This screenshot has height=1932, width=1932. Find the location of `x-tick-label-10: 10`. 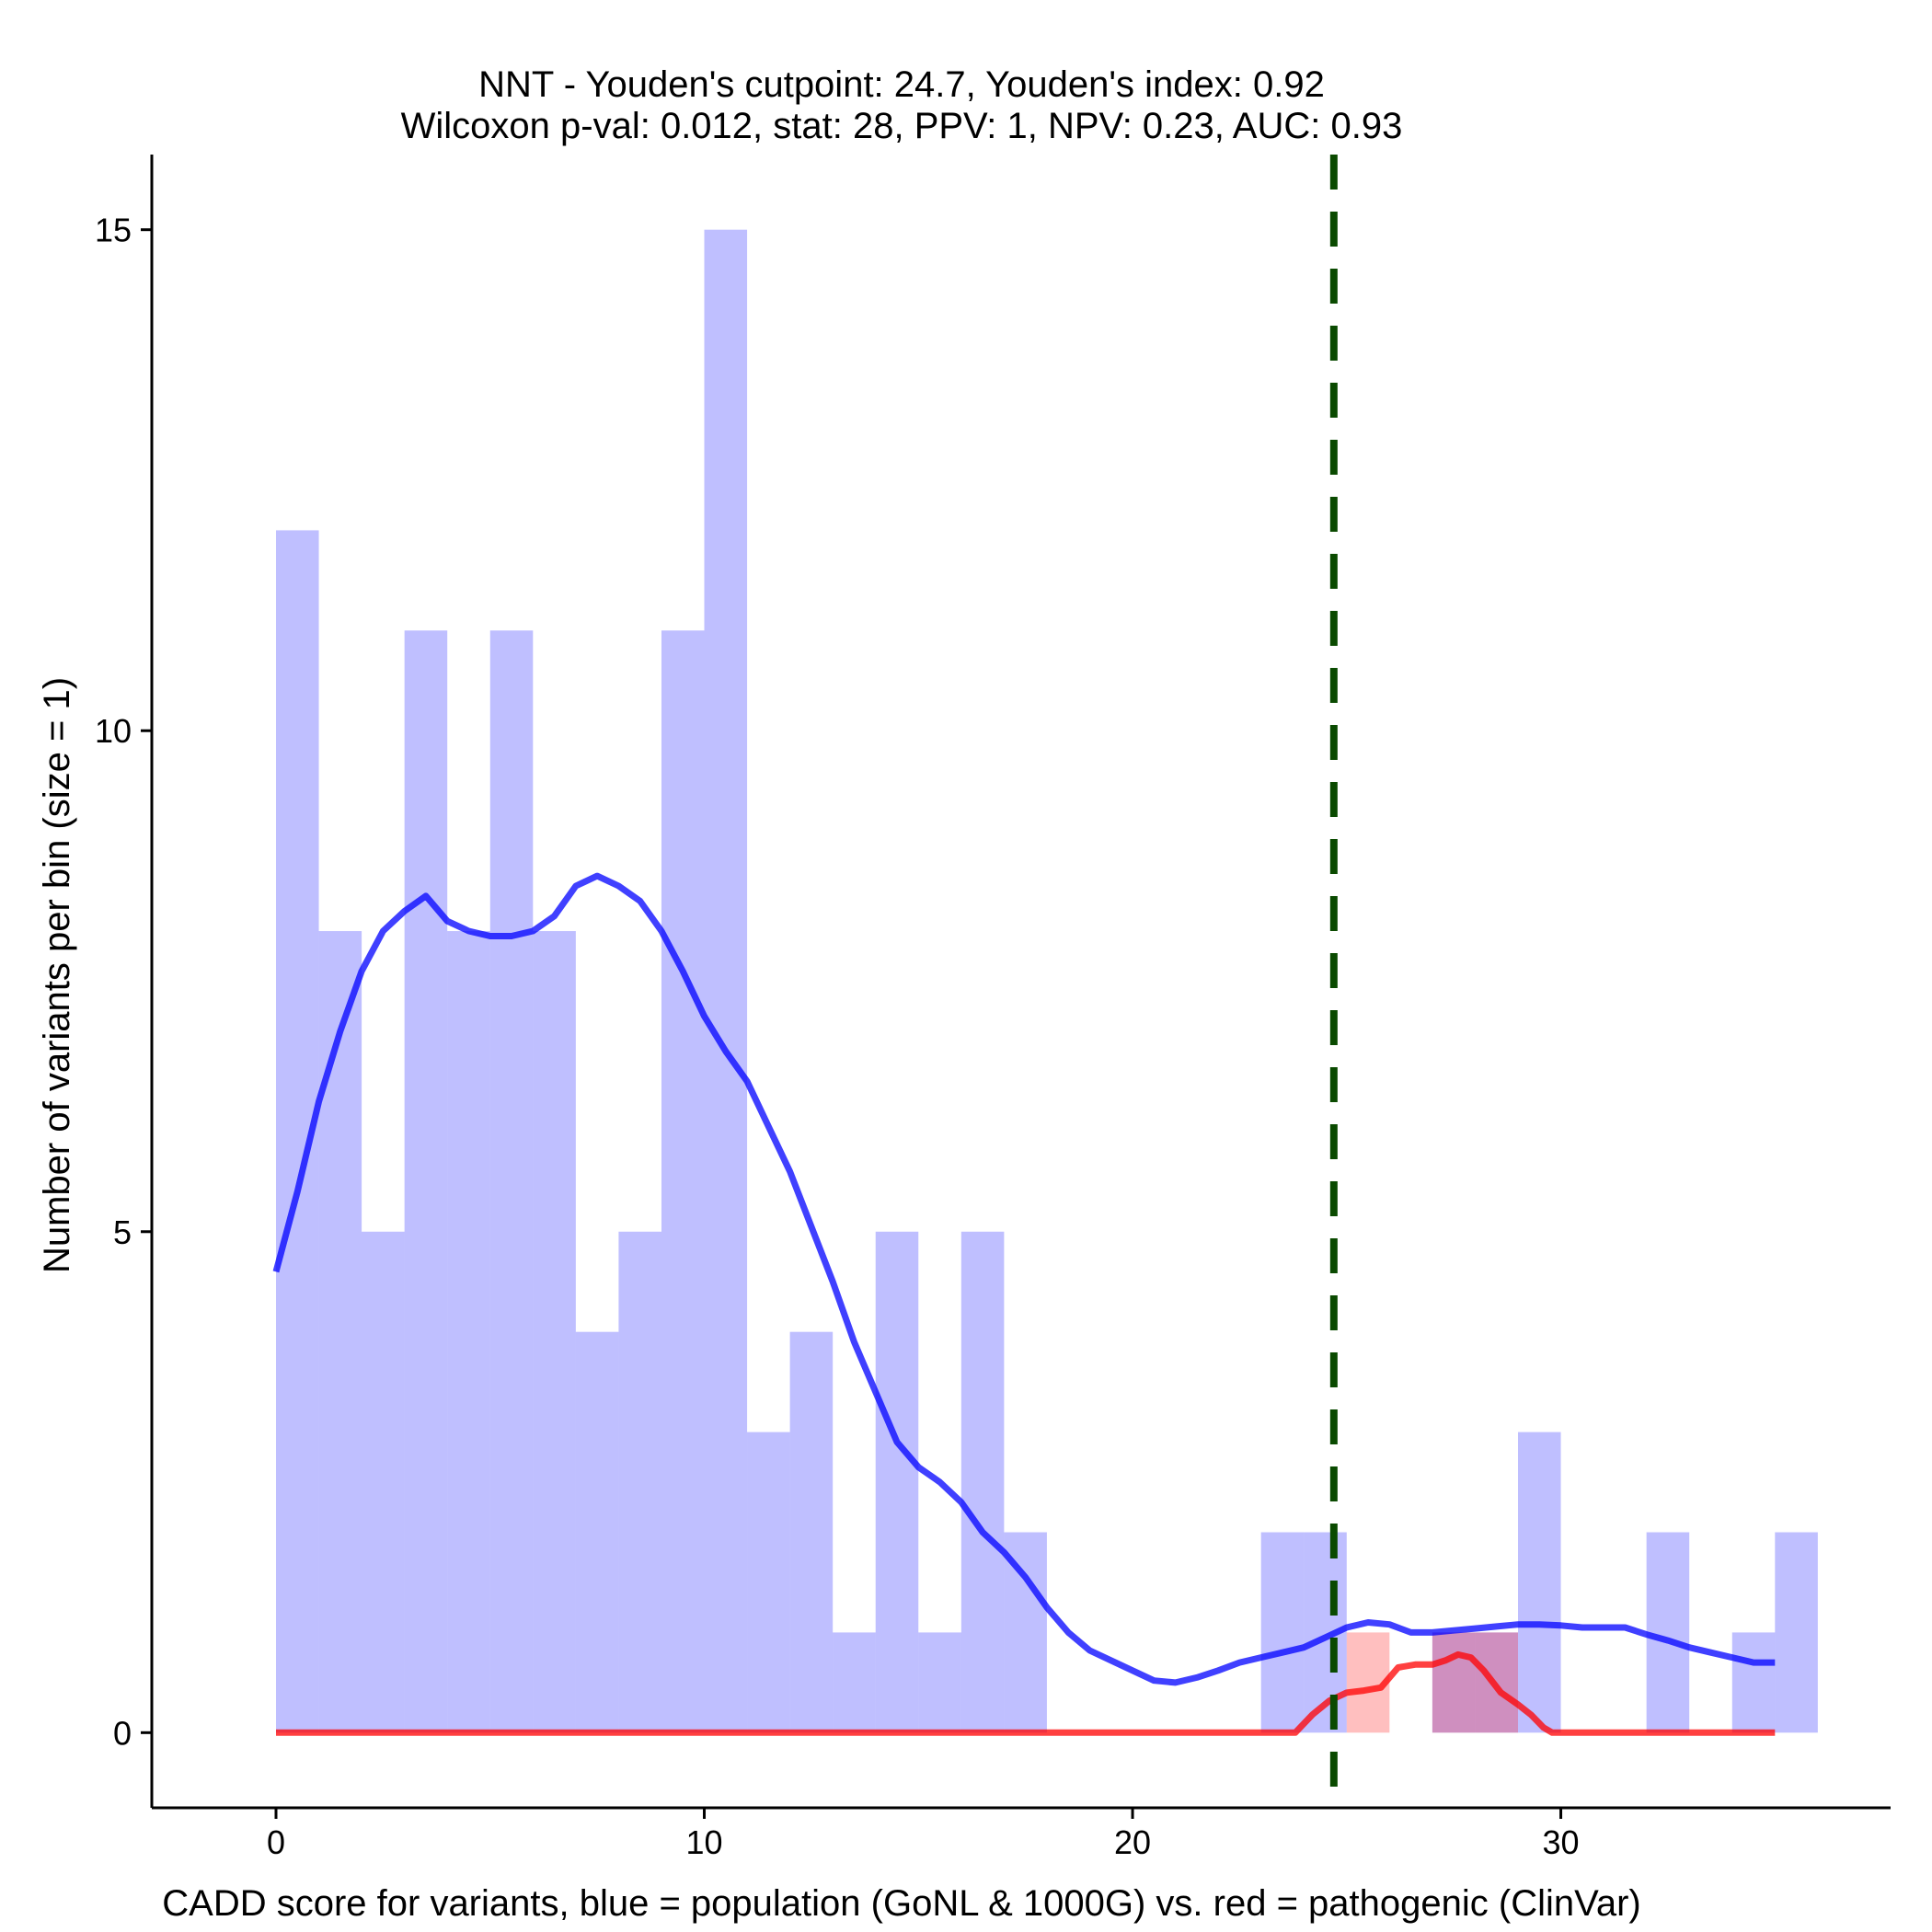

x-tick-label-10: 10 is located at coordinates (703, 1842).